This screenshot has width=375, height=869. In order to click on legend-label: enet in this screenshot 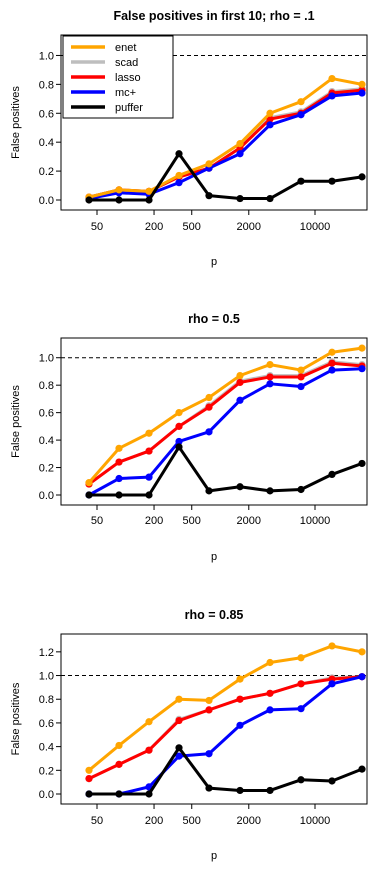, I will do `click(125, 48)`.